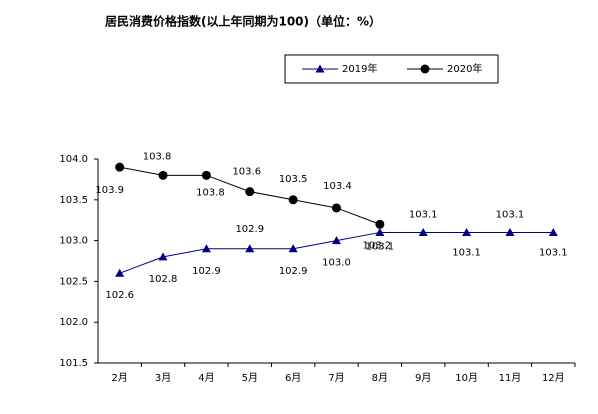  I want to click on x-tick-label: 5月, so click(250, 378).